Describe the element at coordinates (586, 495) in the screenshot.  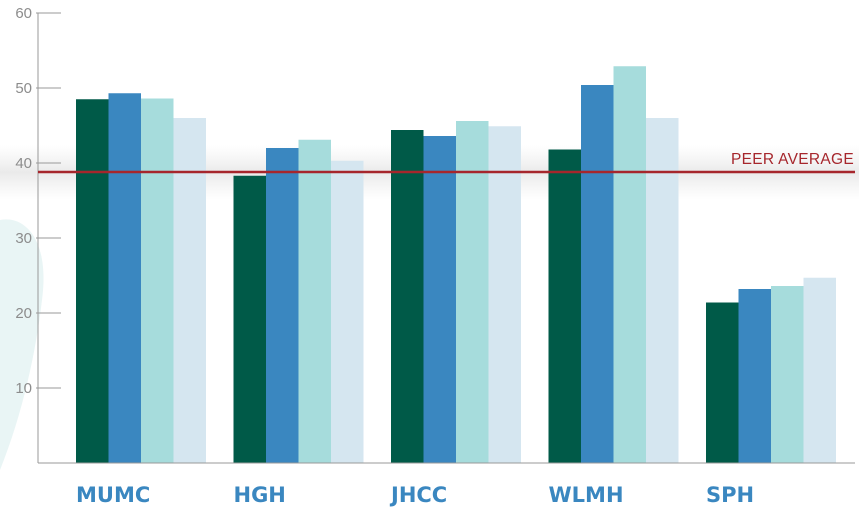
I see `x-category-label: WLMH` at that location.